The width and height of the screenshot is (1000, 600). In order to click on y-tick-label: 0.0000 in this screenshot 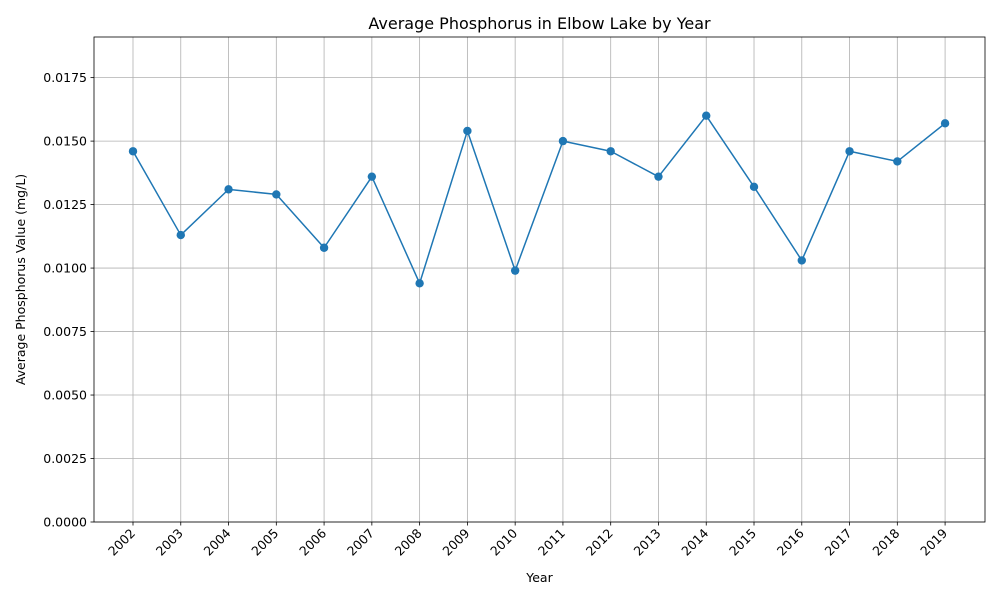, I will do `click(65, 522)`.